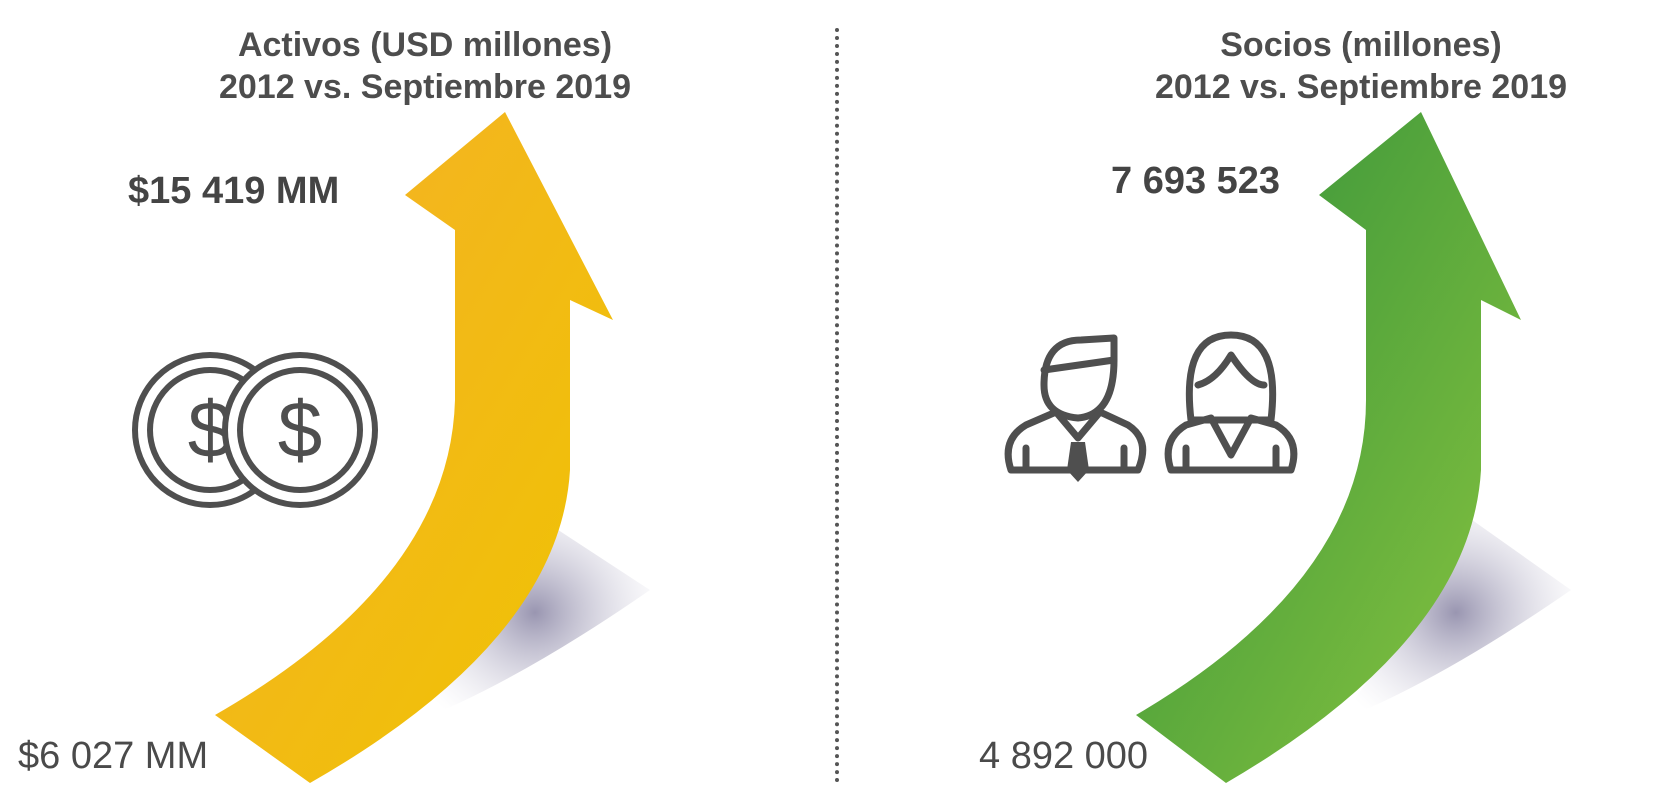 The height and width of the screenshot is (788, 1662). What do you see at coordinates (425, 87) in the screenshot?
I see `assets-title-line2: 2012 vs. Septiembre 2019` at bounding box center [425, 87].